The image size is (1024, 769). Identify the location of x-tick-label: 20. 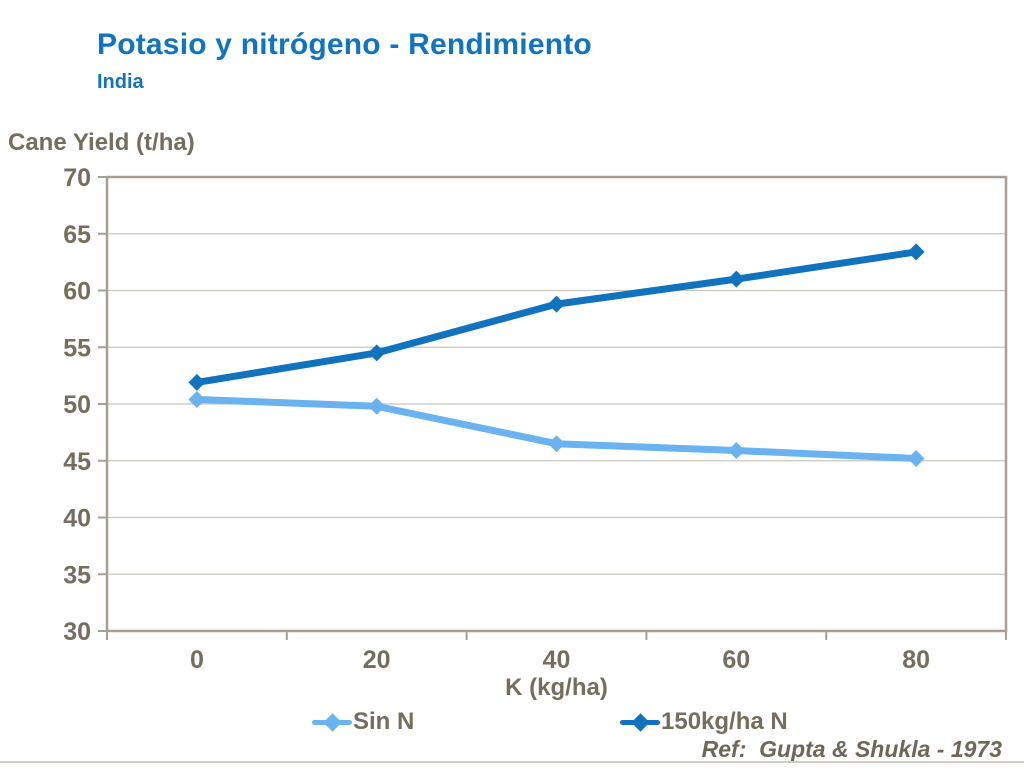
(377, 660).